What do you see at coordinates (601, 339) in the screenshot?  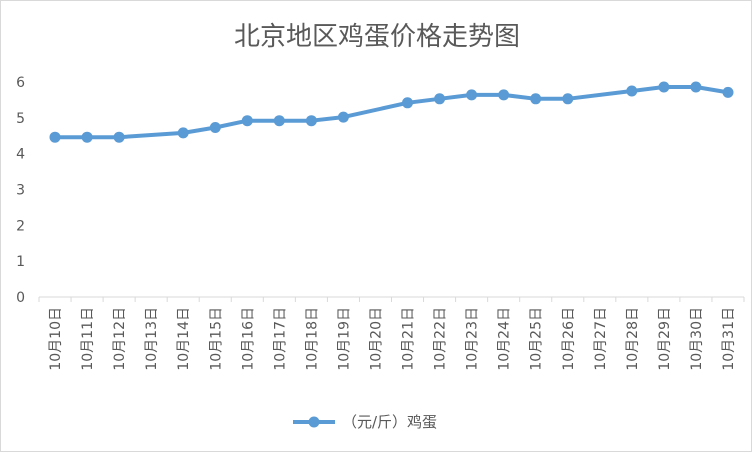 I see `x-tick-label: 10月27日` at bounding box center [601, 339].